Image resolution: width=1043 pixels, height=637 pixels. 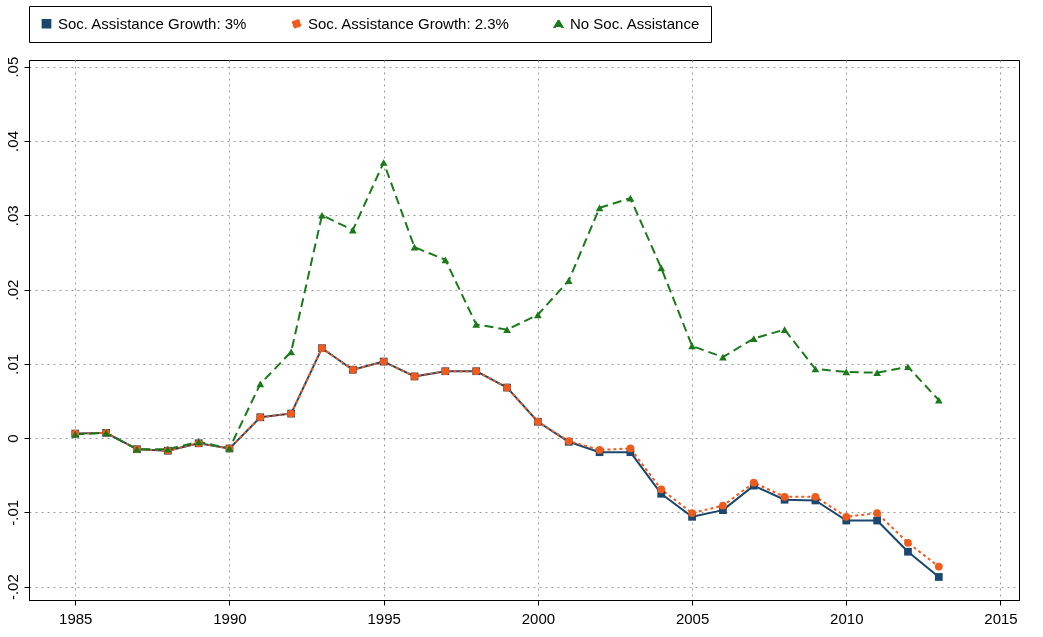 I want to click on legend-label: No Soc. Assistance, so click(x=635, y=23).